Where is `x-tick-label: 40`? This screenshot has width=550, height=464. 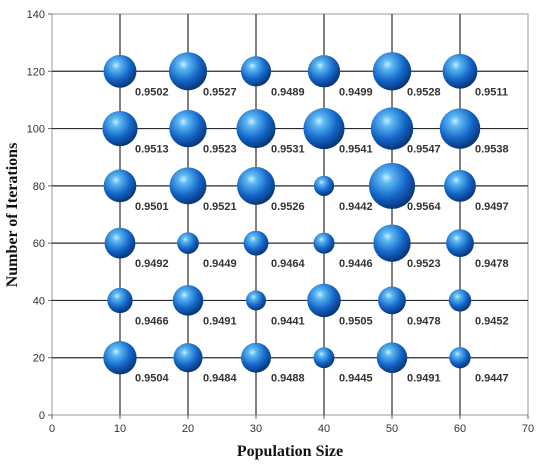
x-tick-label: 40 is located at coordinates (324, 429).